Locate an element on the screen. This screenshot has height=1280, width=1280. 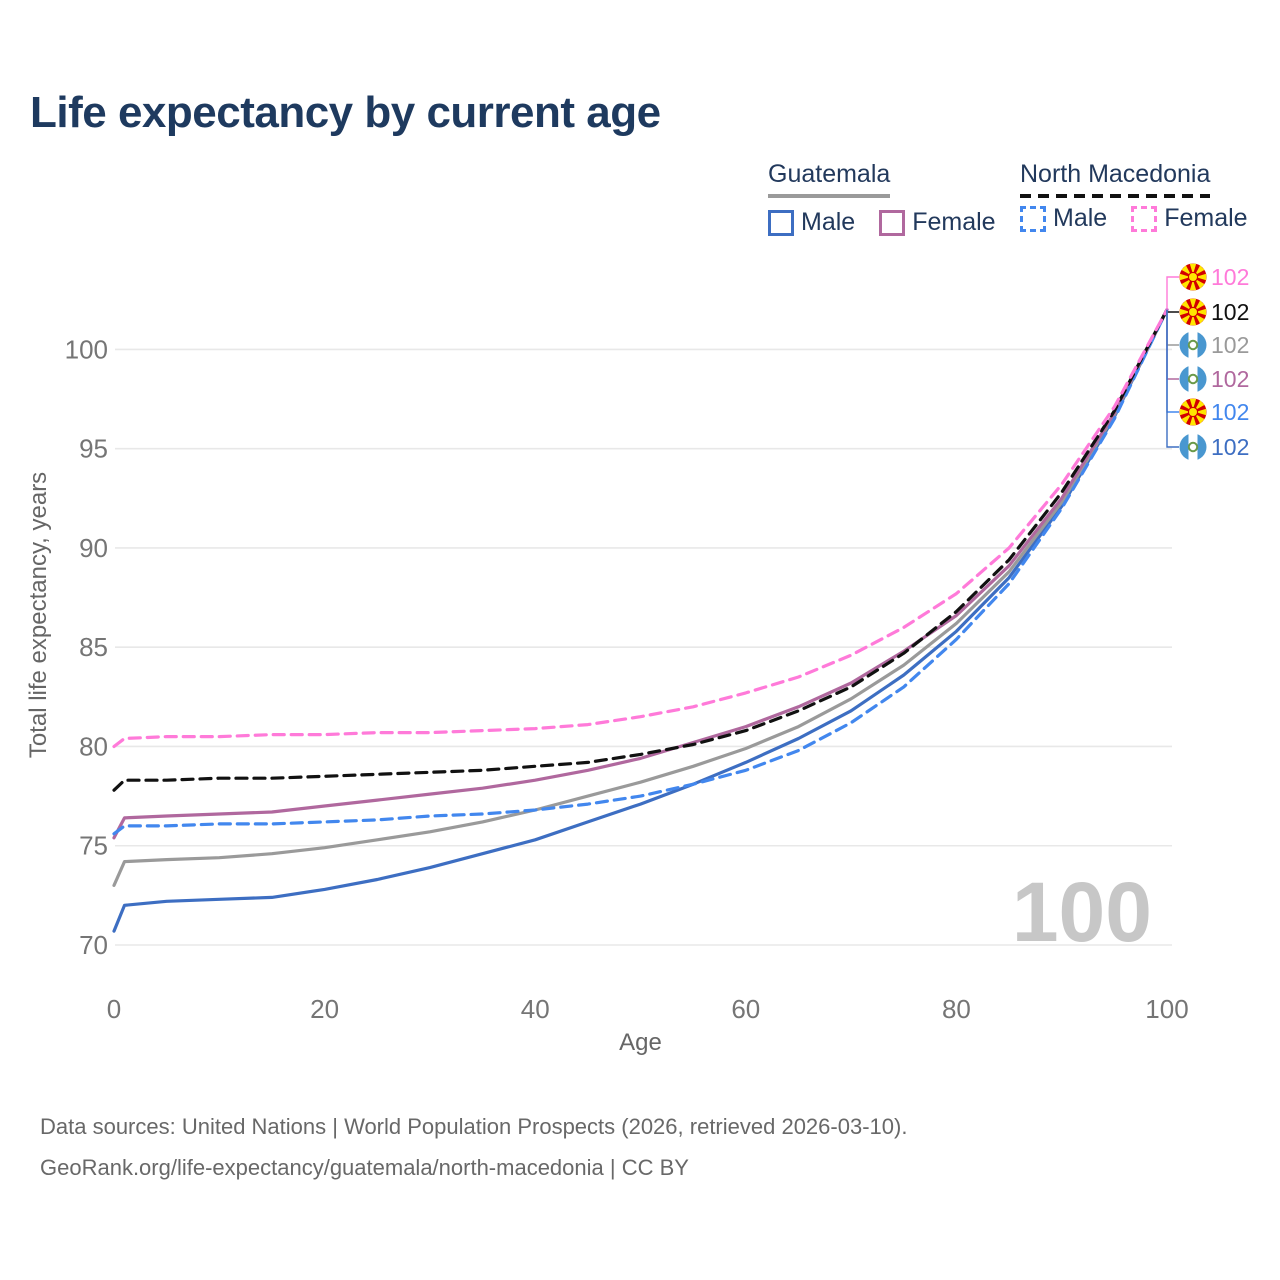
legend-item-guatemala-male: Male is located at coordinates (811, 222).